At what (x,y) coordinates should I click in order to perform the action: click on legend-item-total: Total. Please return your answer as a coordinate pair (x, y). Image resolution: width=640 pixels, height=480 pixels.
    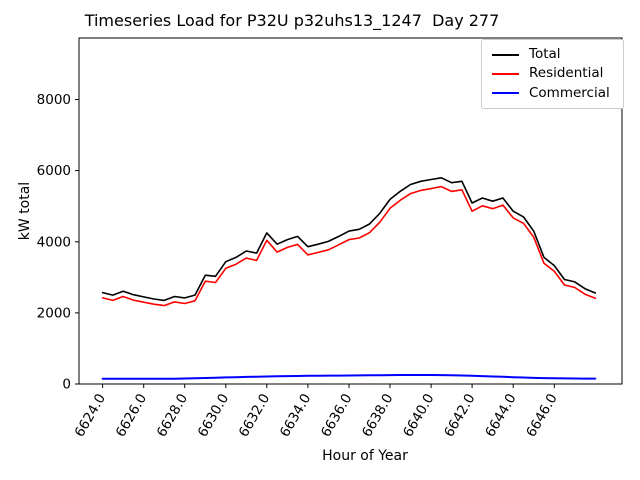
    Looking at the image, I should click on (552, 53).